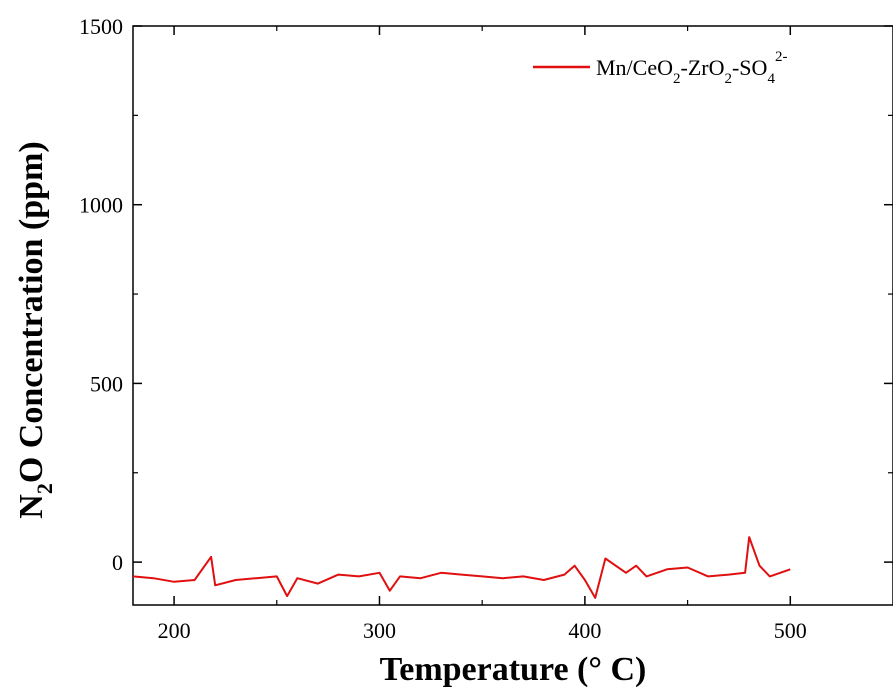 The height and width of the screenshot is (689, 893). I want to click on y-tick-label: 1500, so click(101, 26).